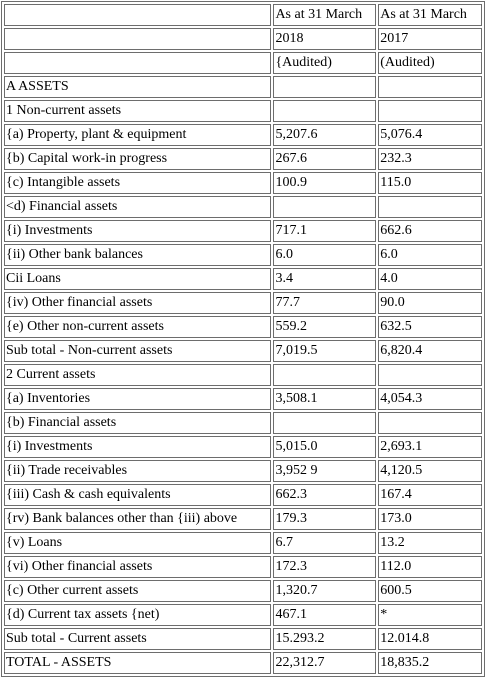  I want to click on value-2018-cell: {Audited), so click(325, 63).